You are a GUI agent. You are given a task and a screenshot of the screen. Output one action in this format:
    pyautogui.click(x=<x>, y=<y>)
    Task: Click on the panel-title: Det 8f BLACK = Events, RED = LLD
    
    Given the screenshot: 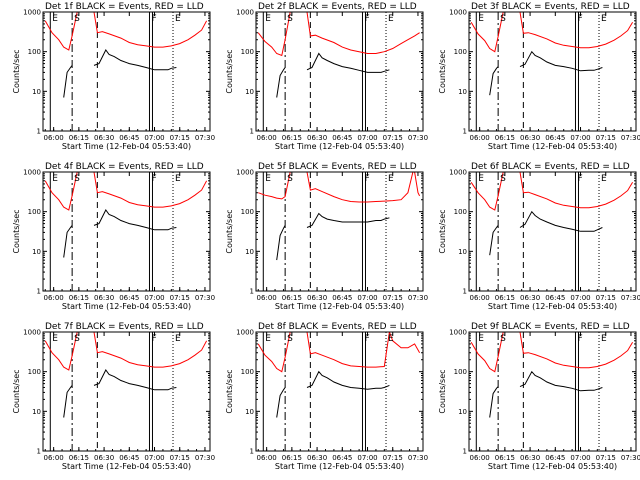 What is the action you would take?
    pyautogui.click(x=337, y=327)
    